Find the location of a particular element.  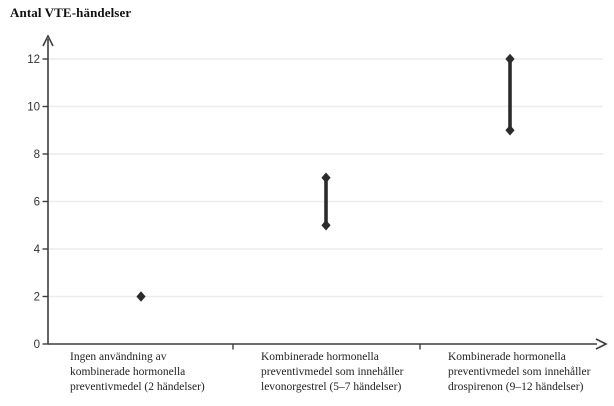

chart-title: Antal VTE-händelser is located at coordinates (71, 12).